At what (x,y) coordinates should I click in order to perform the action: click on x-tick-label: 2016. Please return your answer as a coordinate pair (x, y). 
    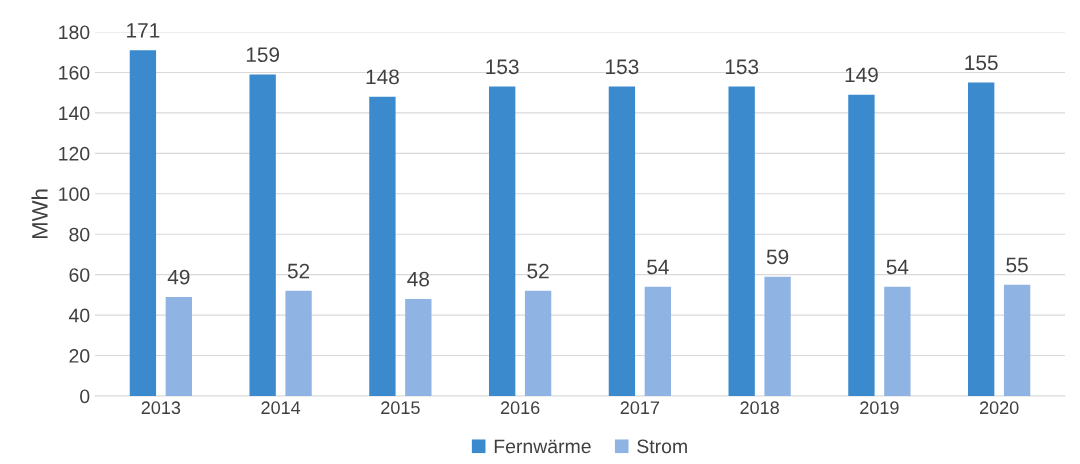
    Looking at the image, I should click on (520, 408).